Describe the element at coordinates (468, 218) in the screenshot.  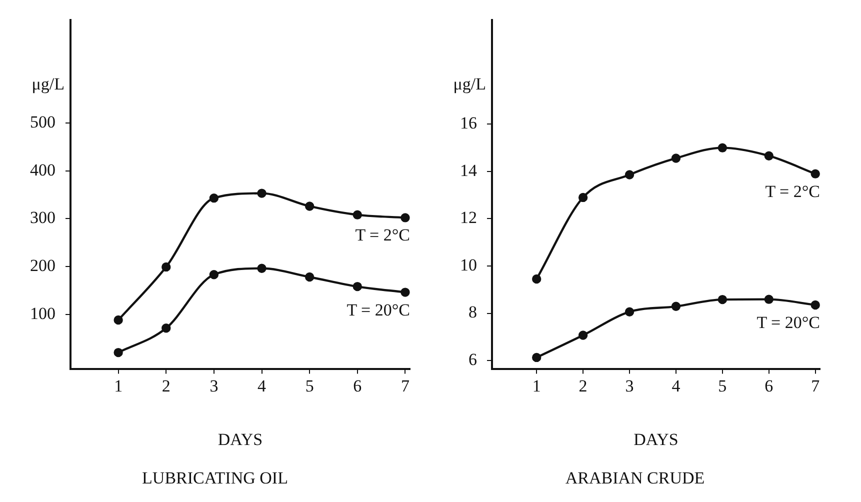
I see `y-tick-label: 12` at that location.